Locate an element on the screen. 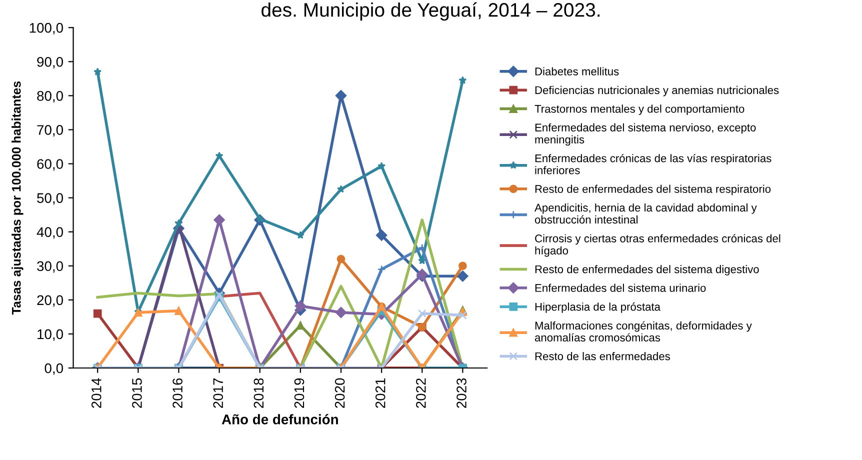 This screenshot has height=460, width=862. legend-label: Trastornos mentales y del comportamiento is located at coordinates (639, 109).